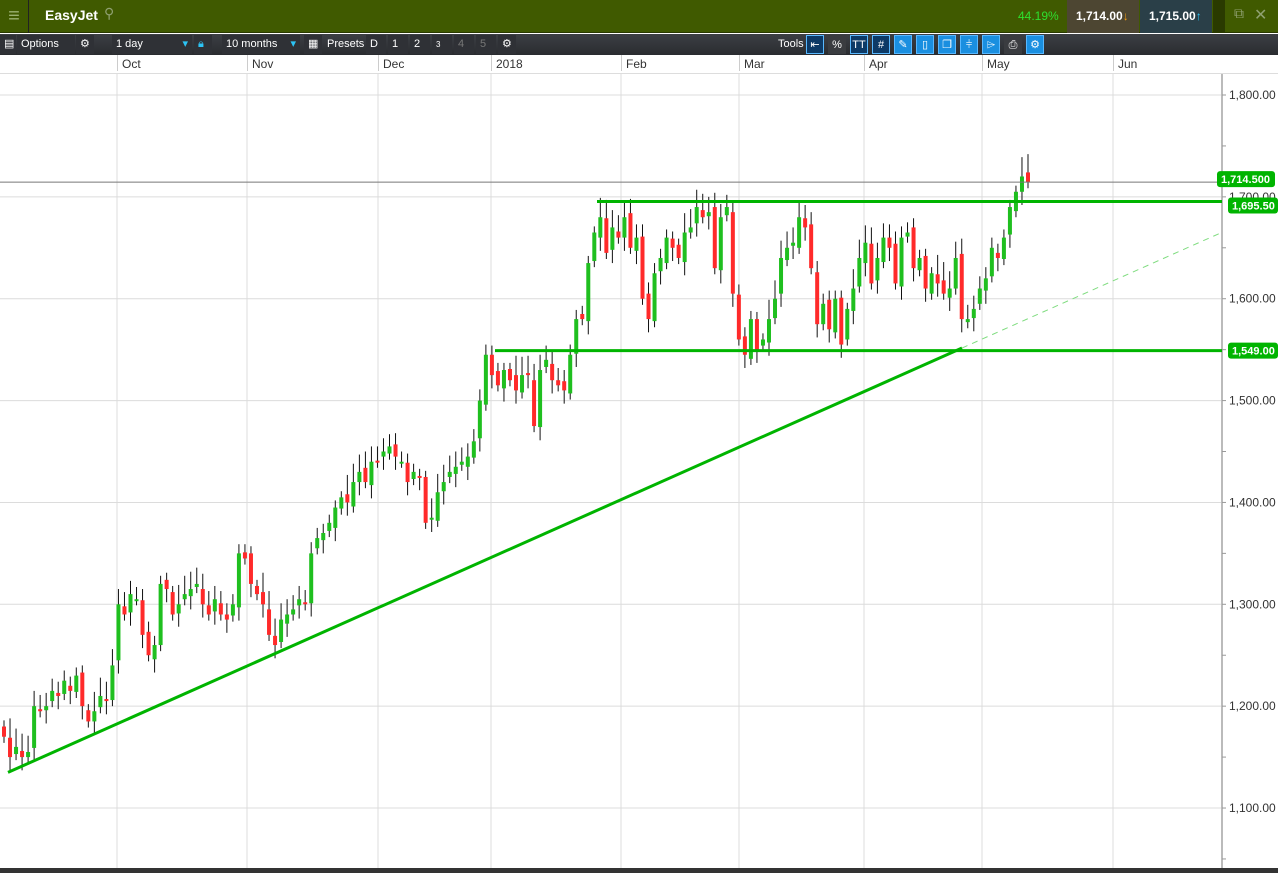  Describe the element at coordinates (1252, 502) in the screenshot. I see `price-tick-label: 1,400.00` at that location.